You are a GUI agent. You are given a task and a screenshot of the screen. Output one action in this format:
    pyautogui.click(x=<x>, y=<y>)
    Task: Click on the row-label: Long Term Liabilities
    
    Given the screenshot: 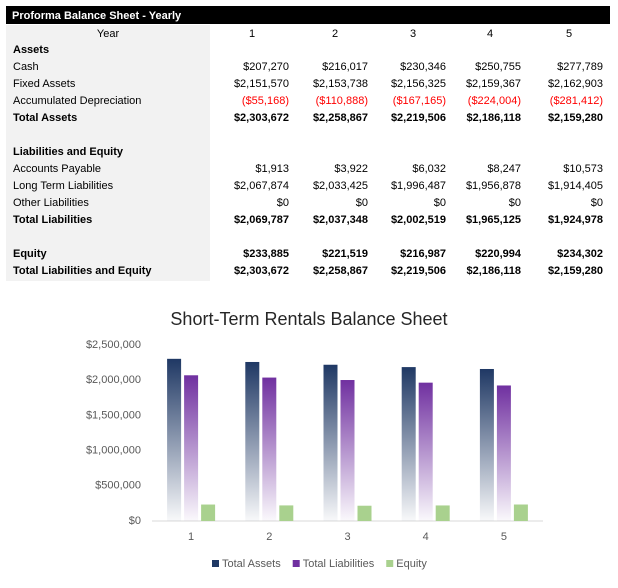 What is the action you would take?
    pyautogui.click(x=63, y=186)
    